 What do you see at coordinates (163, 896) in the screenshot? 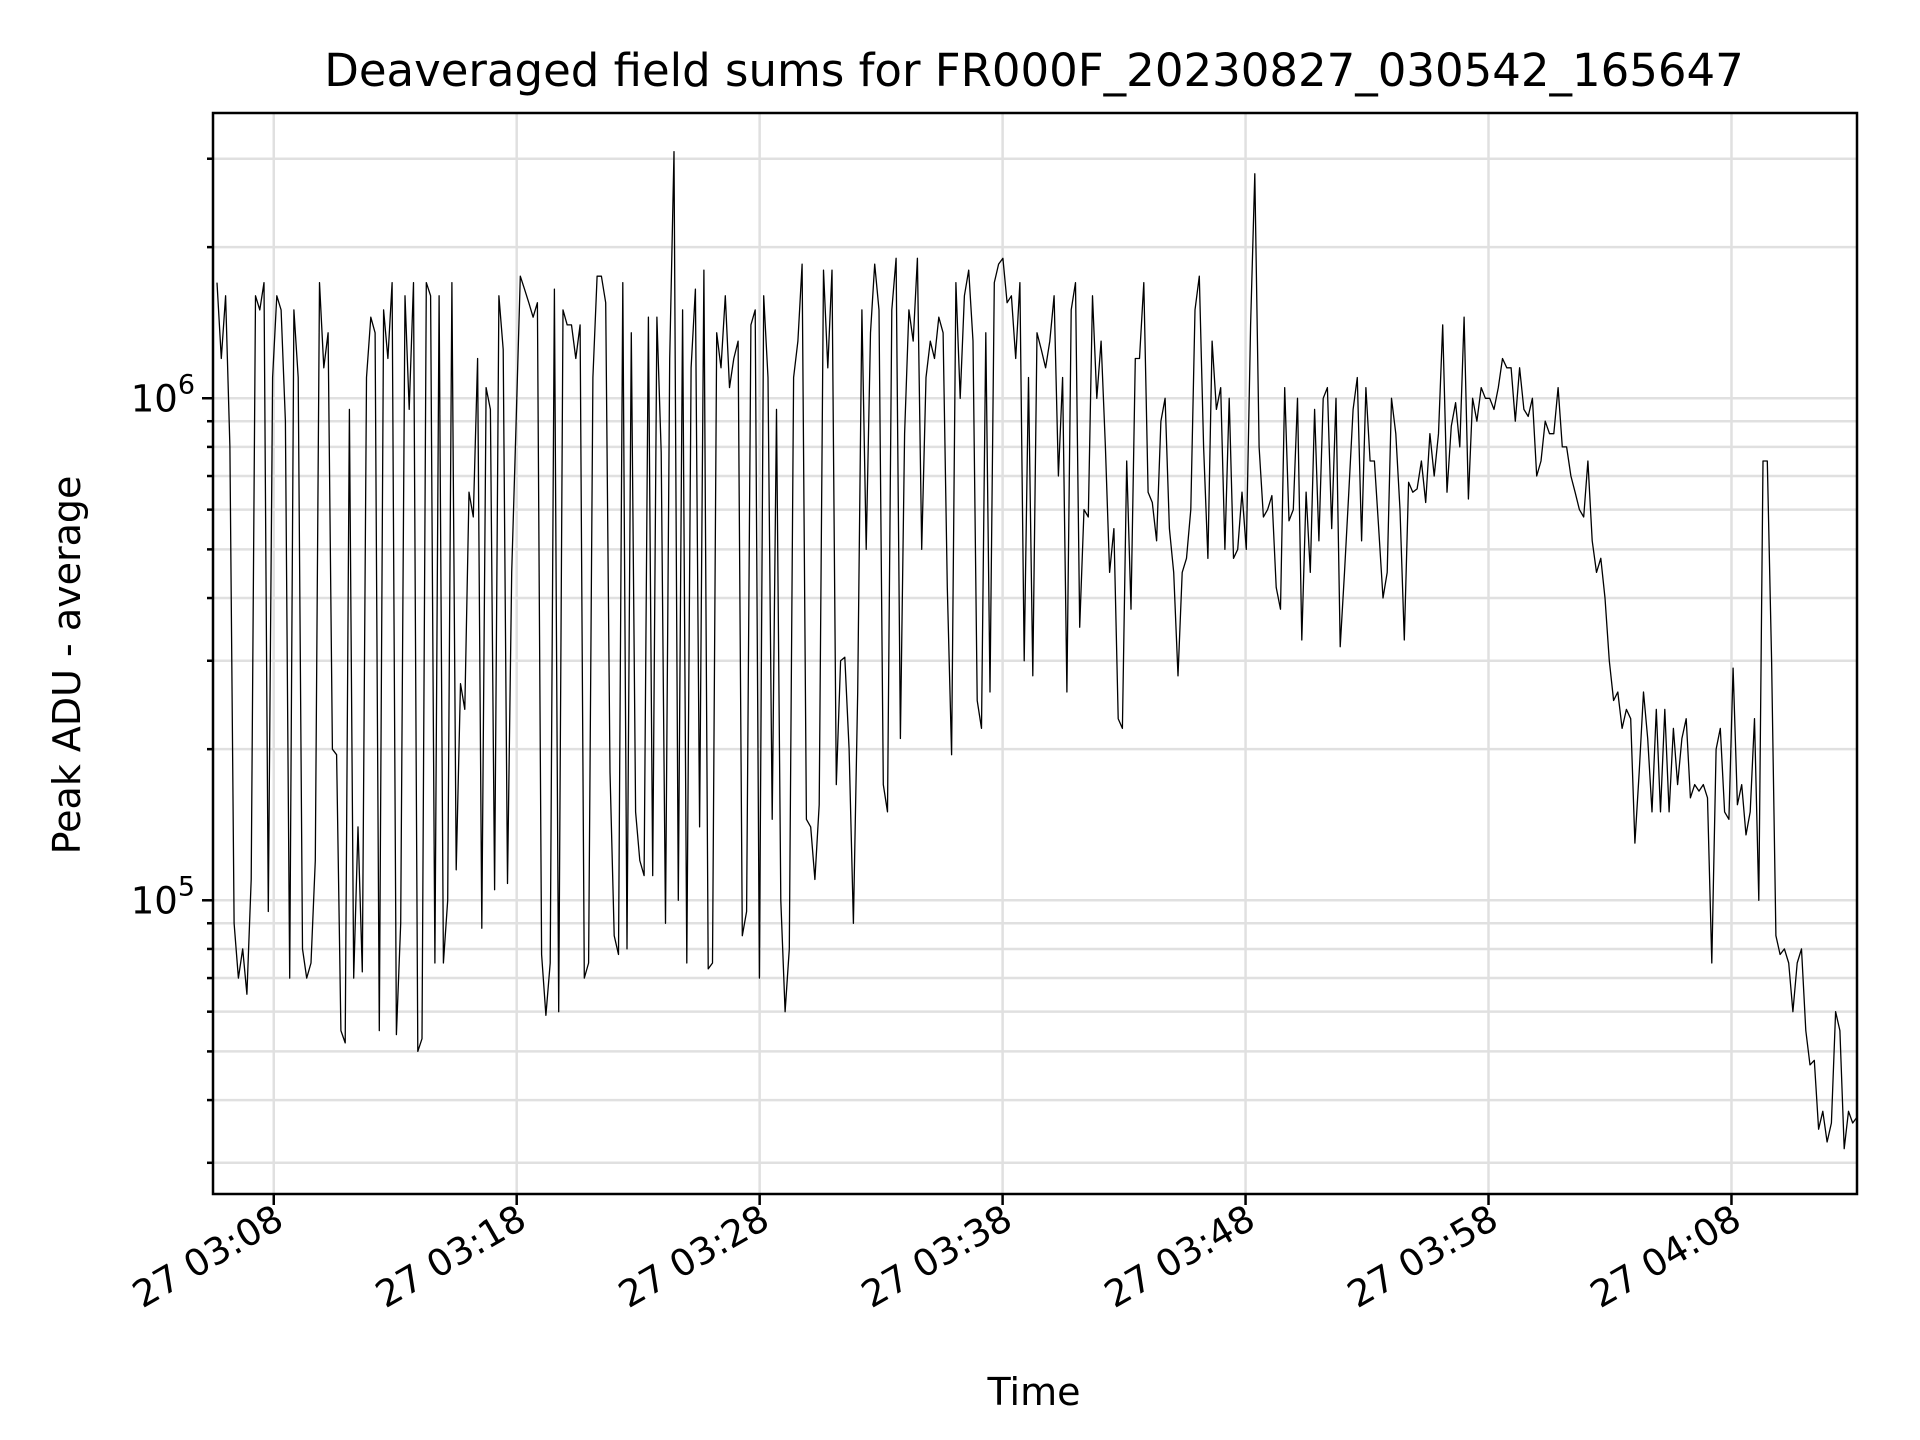
I see `y-tick-label: 10⁵` at bounding box center [163, 896].